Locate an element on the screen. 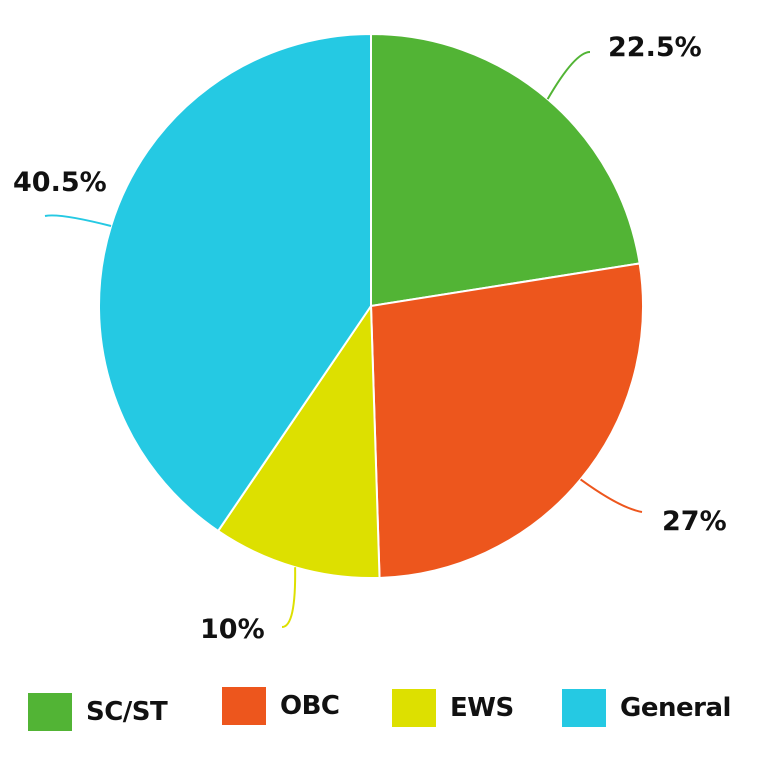  leader-line-general is located at coordinates (78, 220).